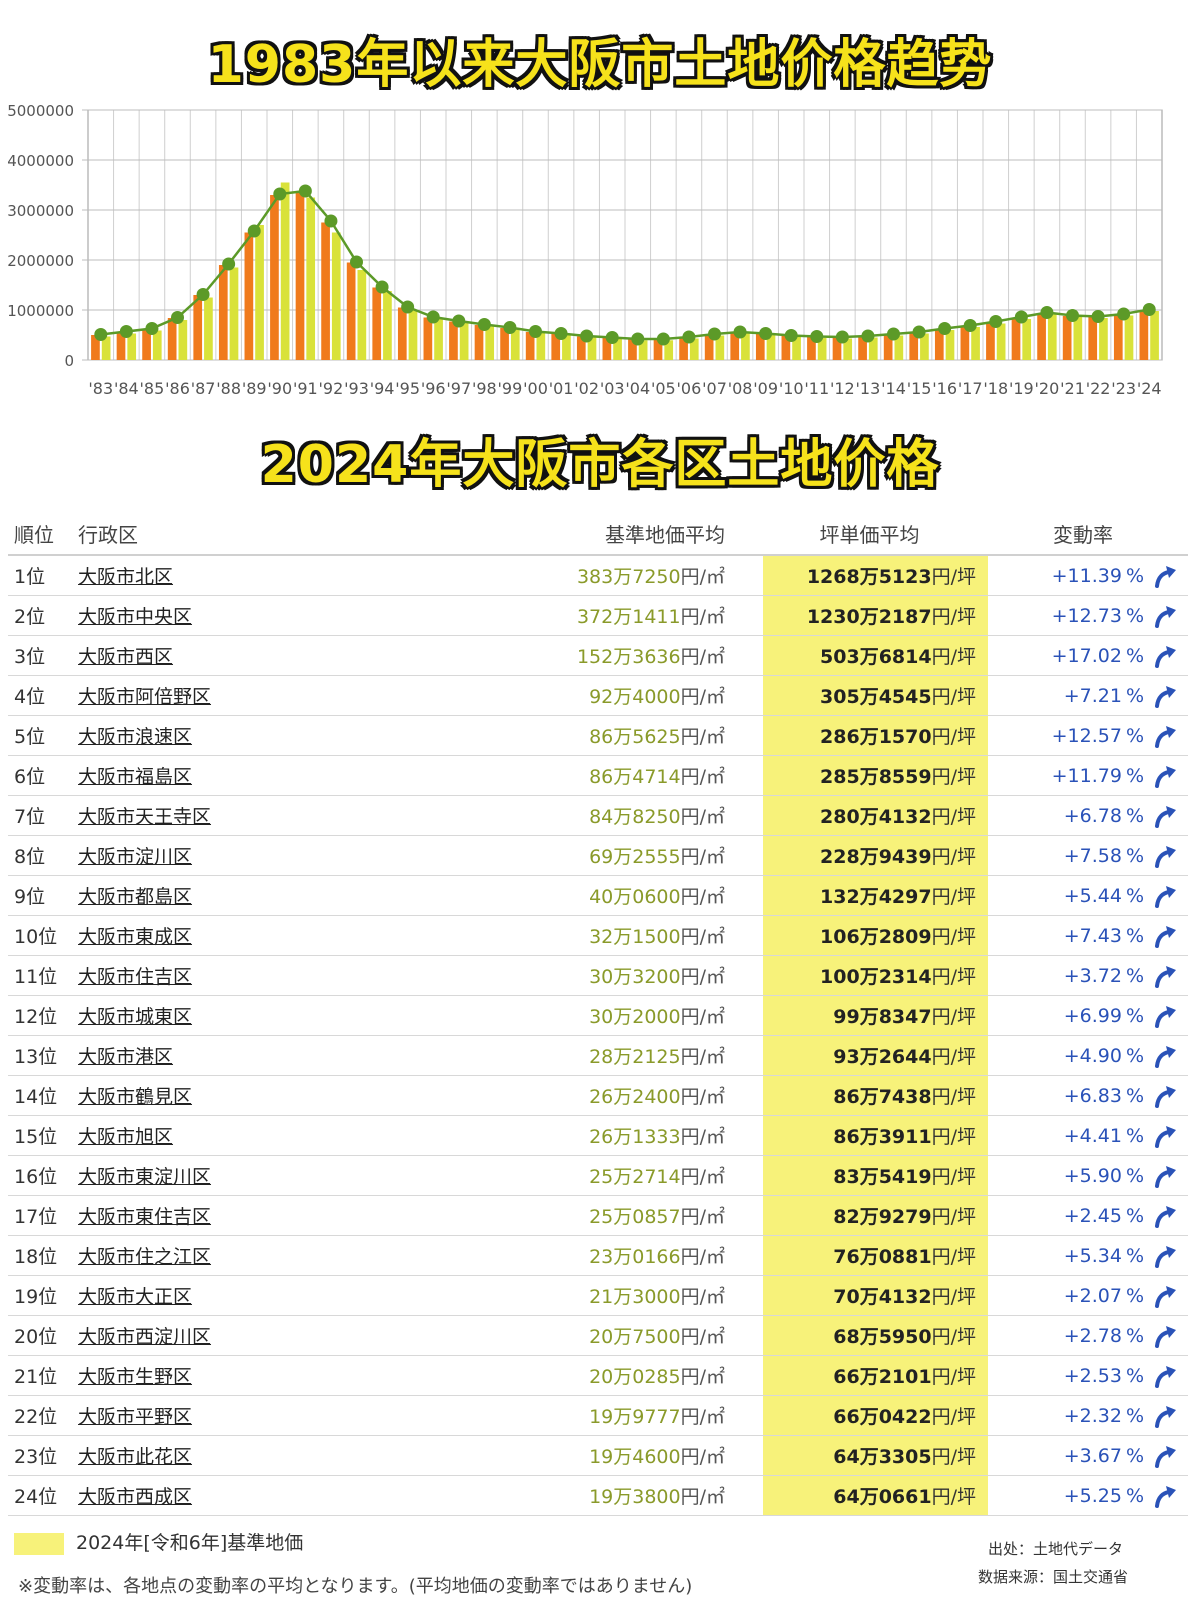 The width and height of the screenshot is (1200, 1600). Describe the element at coordinates (135, 1457) in the screenshot. I see `ward-link: 大阪市此花区` at that location.